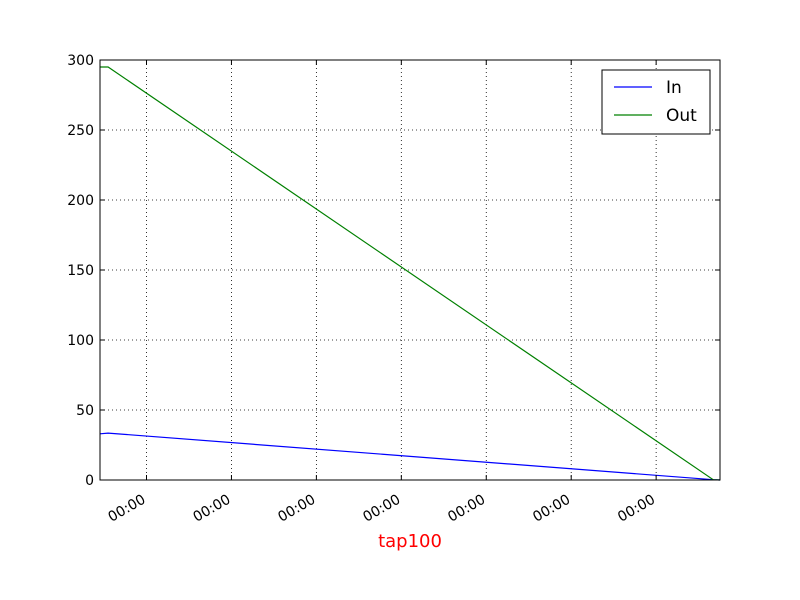 The height and width of the screenshot is (600, 800). I want to click on legend-box, so click(656, 102).